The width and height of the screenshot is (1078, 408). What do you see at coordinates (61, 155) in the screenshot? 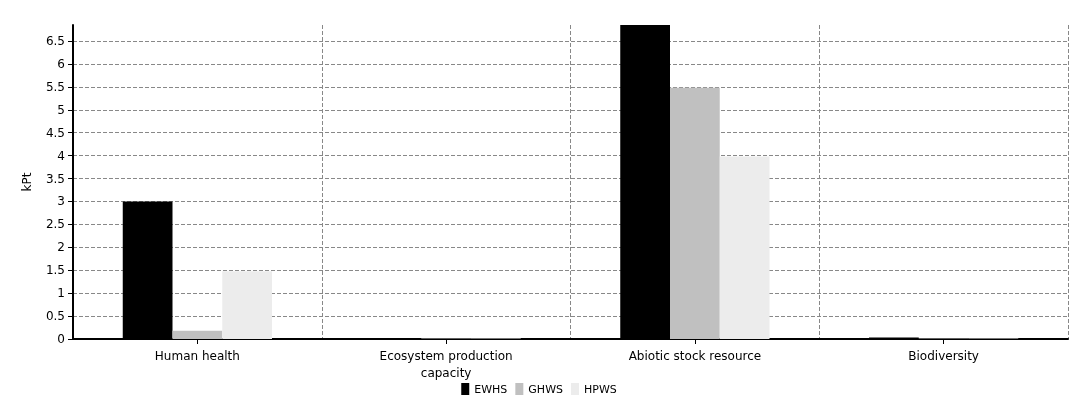
I see `y-tick-label: 4` at bounding box center [61, 155].